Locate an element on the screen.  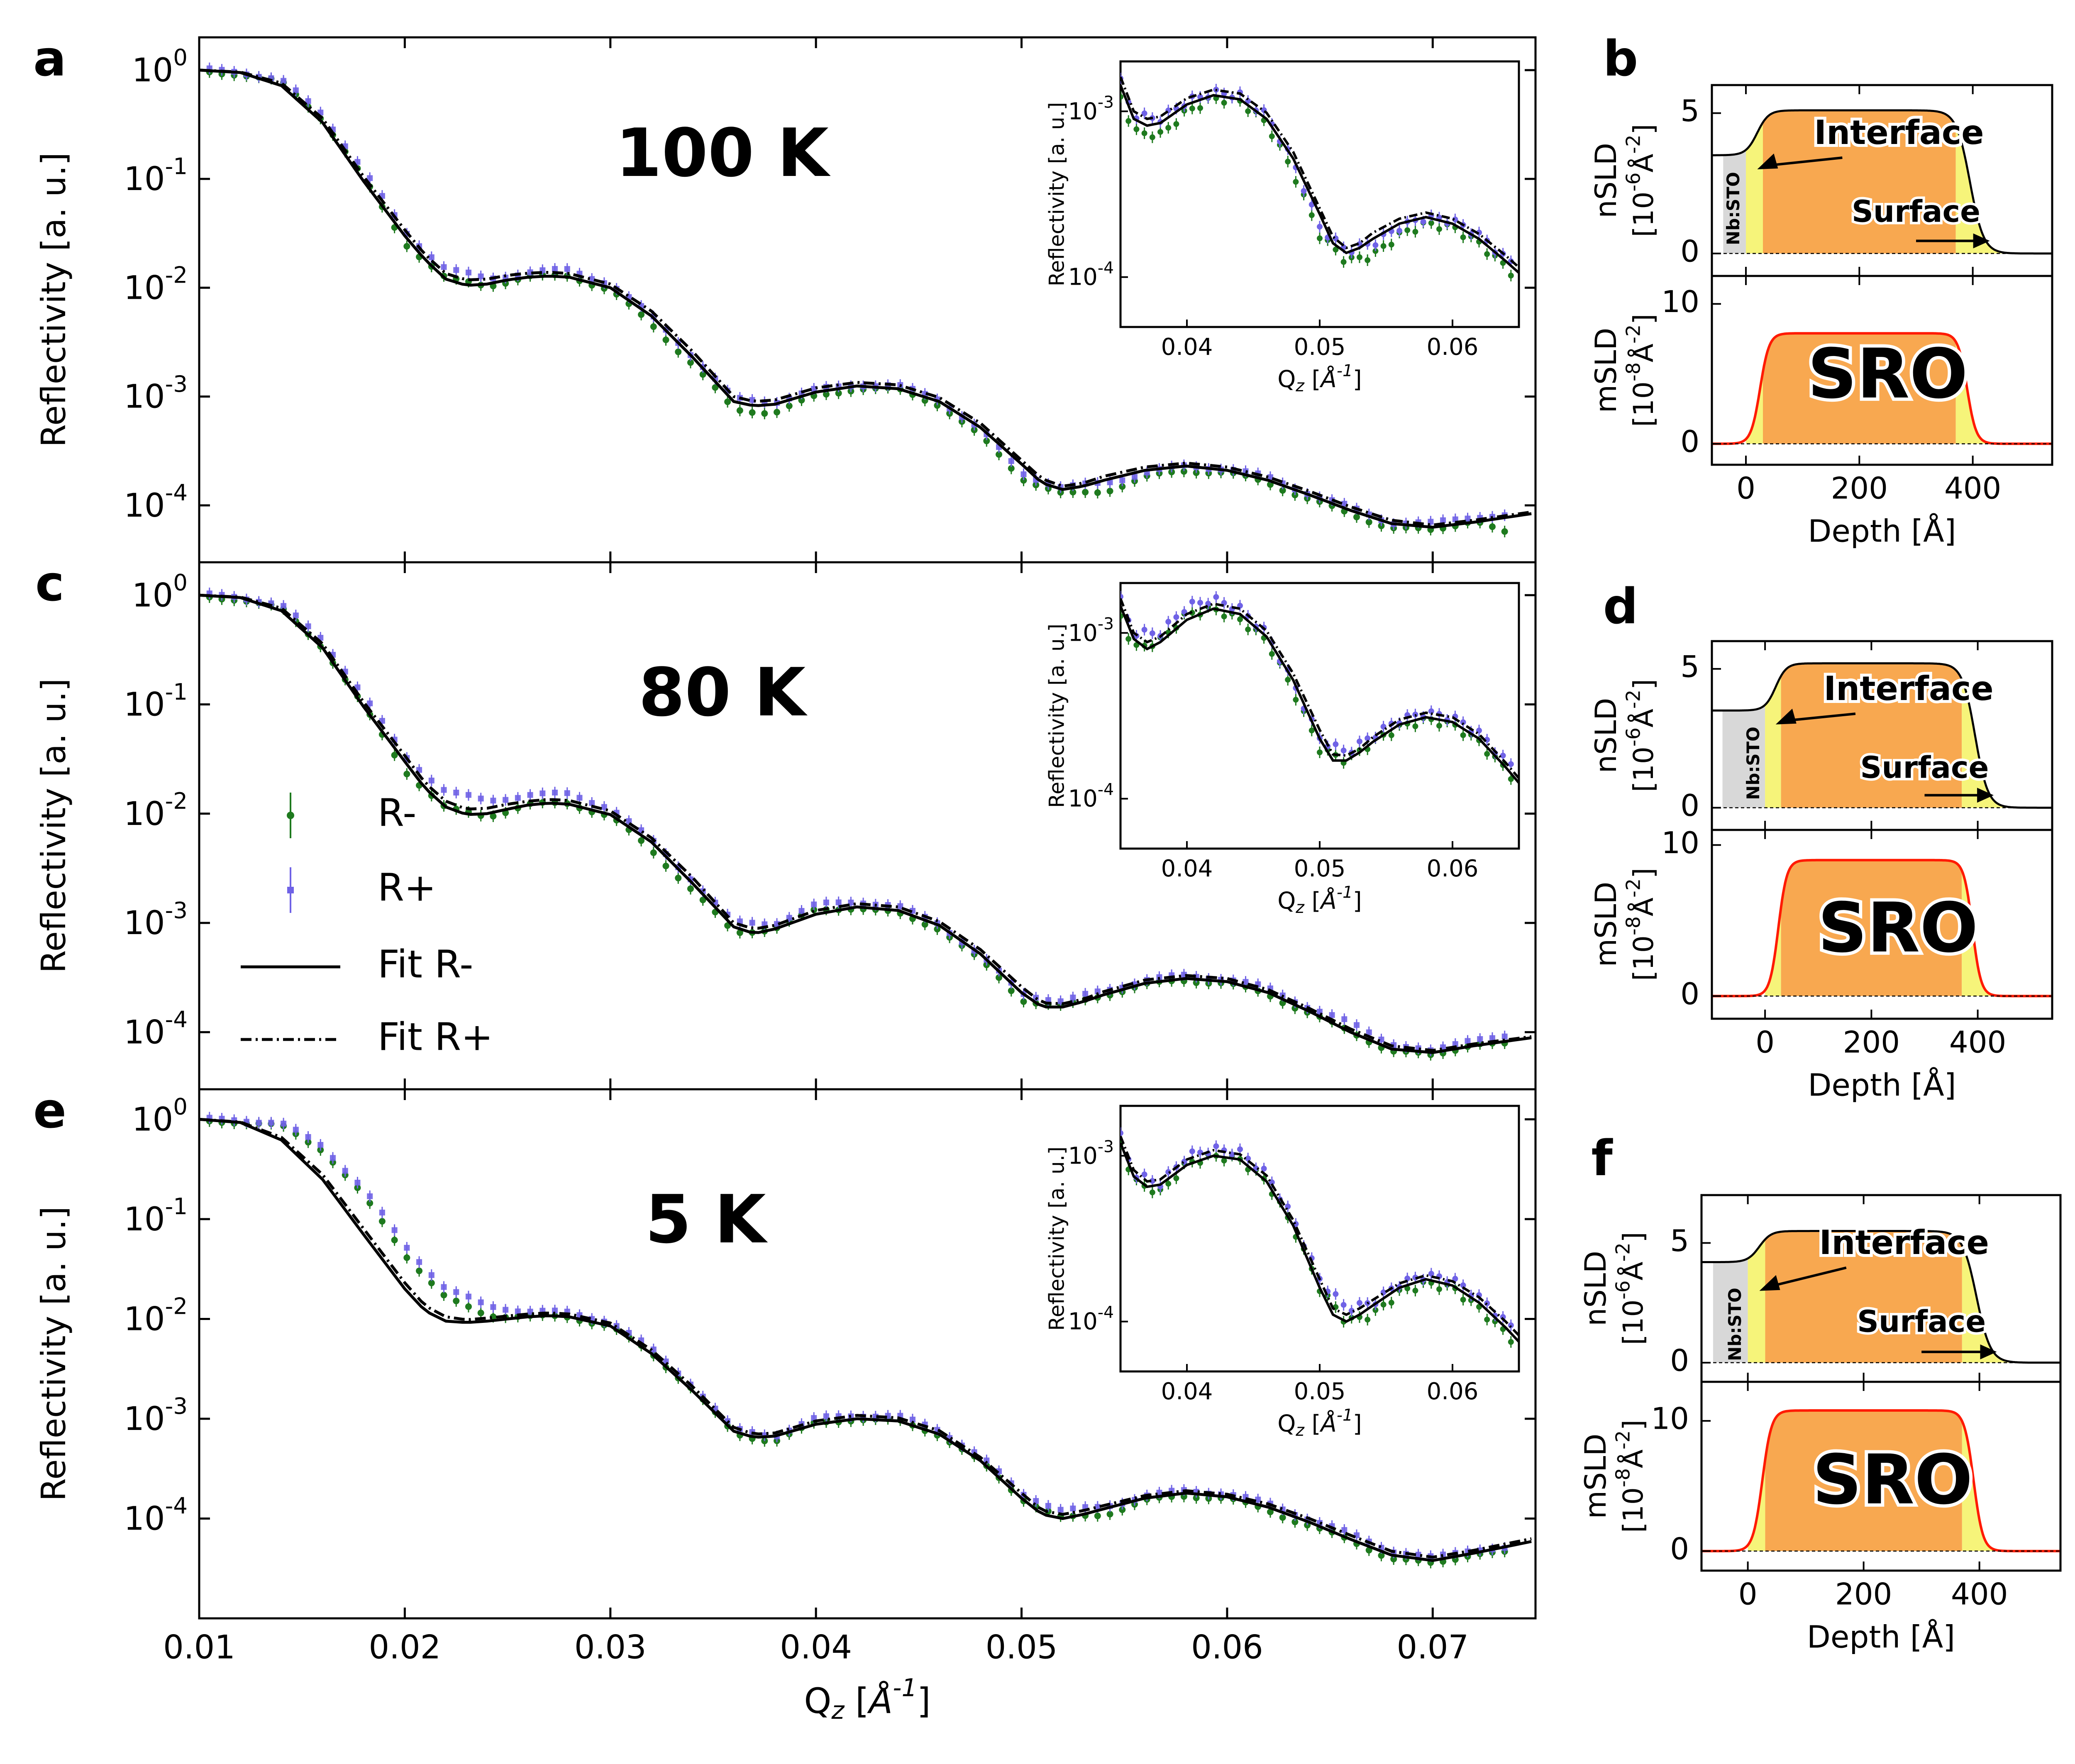
nsld-unit-p3: -2 is located at coordinates (1633, 699).